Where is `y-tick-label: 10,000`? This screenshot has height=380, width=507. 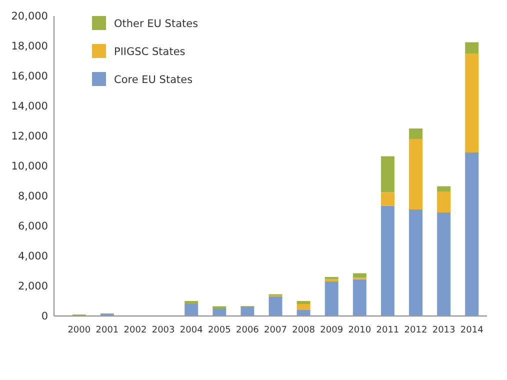
y-tick-label: 10,000 is located at coordinates (29, 166).